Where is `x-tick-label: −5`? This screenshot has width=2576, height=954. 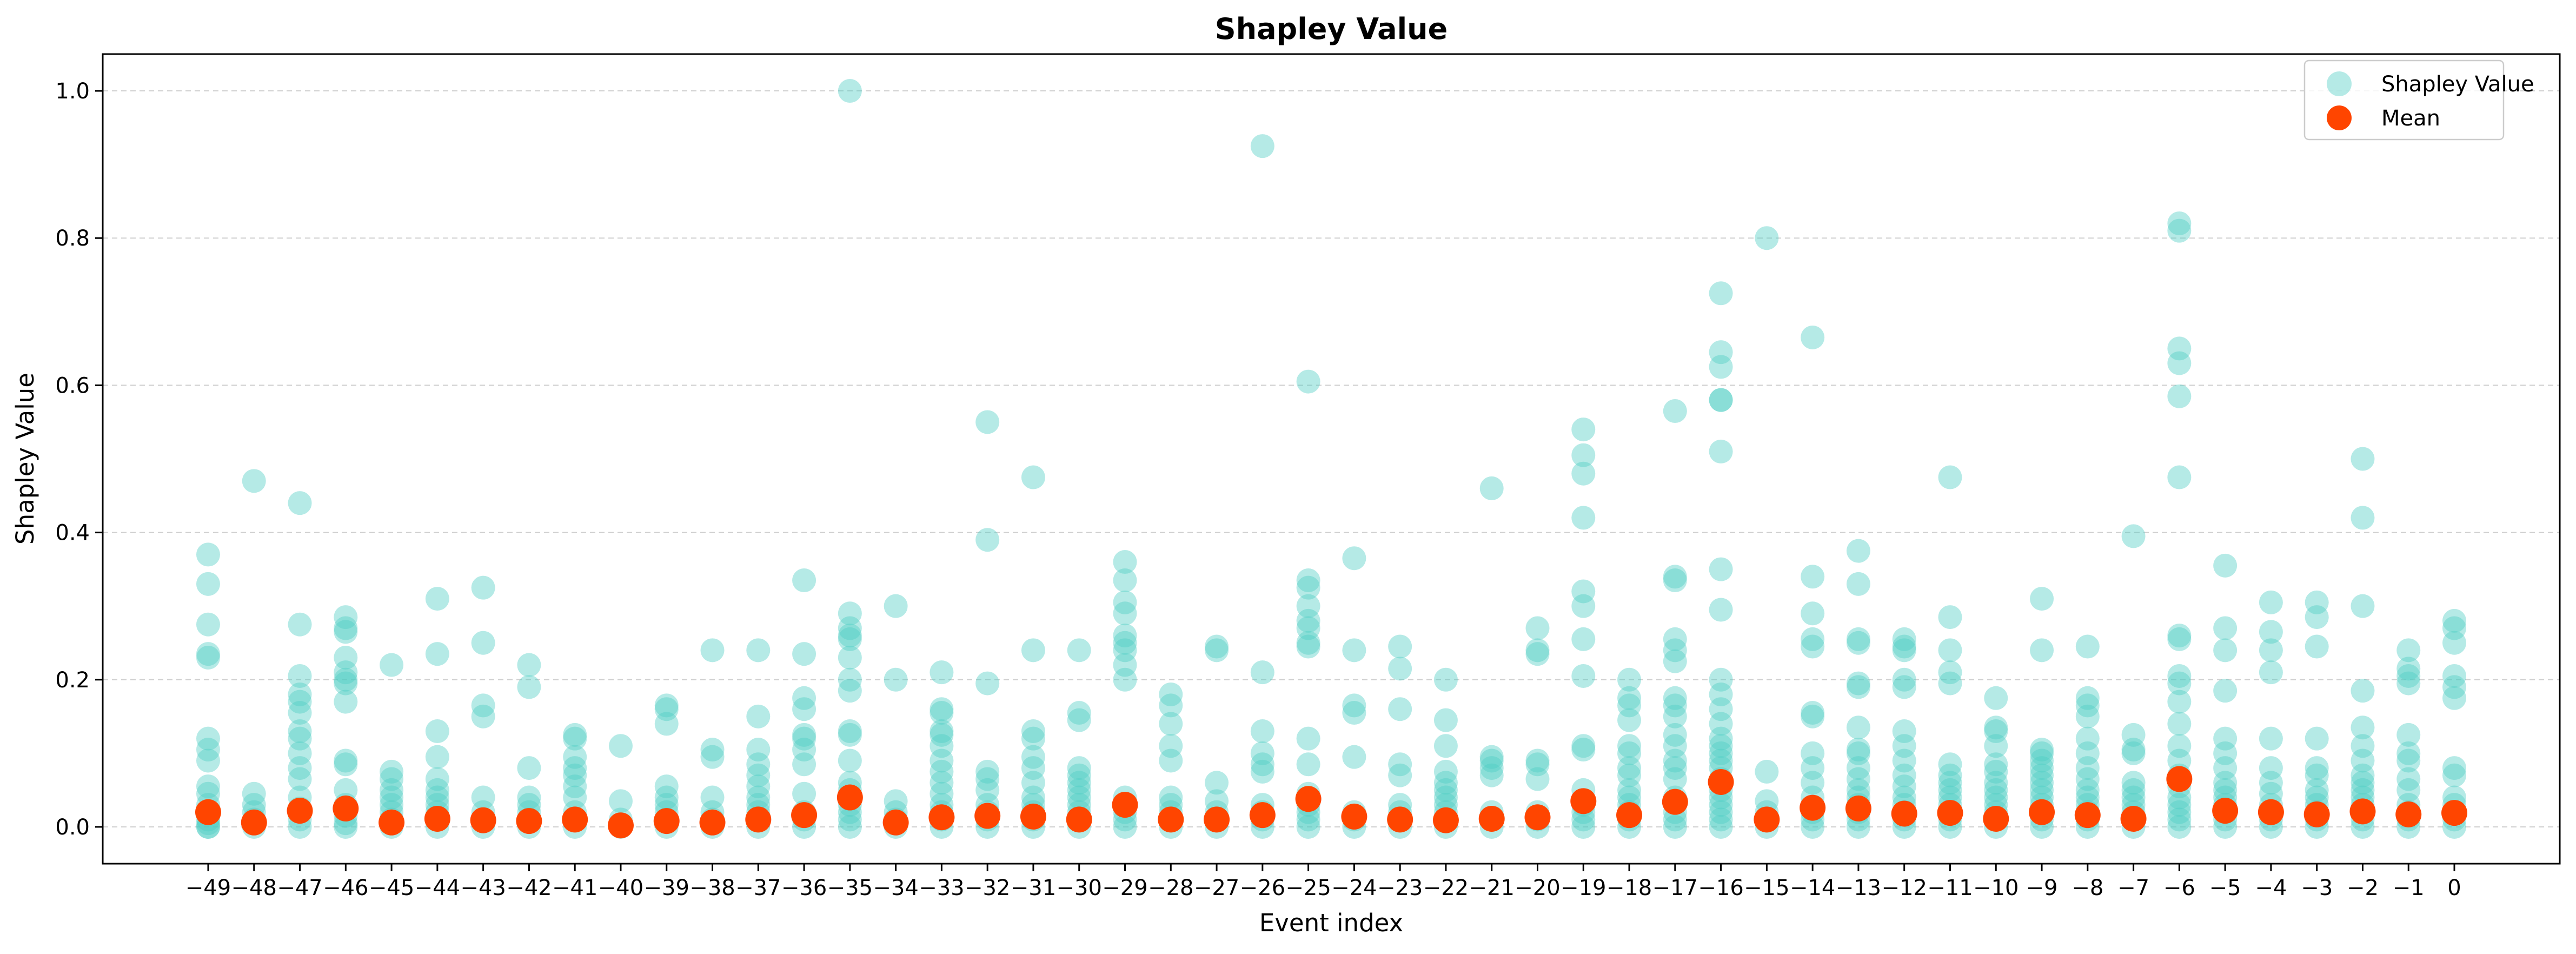
x-tick-label: −5 is located at coordinates (2225, 888).